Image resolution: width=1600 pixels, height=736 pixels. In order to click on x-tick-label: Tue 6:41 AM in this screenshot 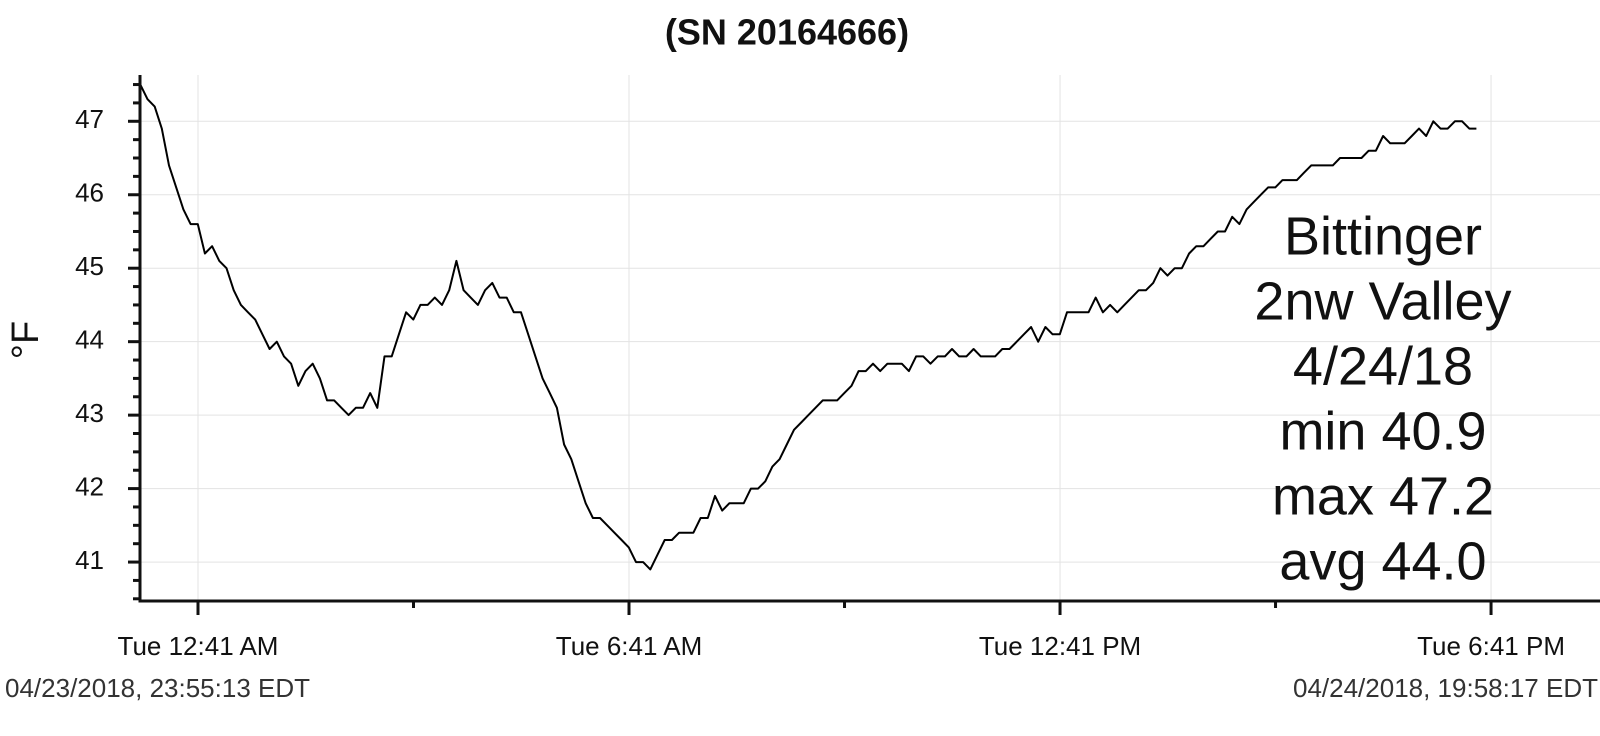, I will do `click(629, 646)`.